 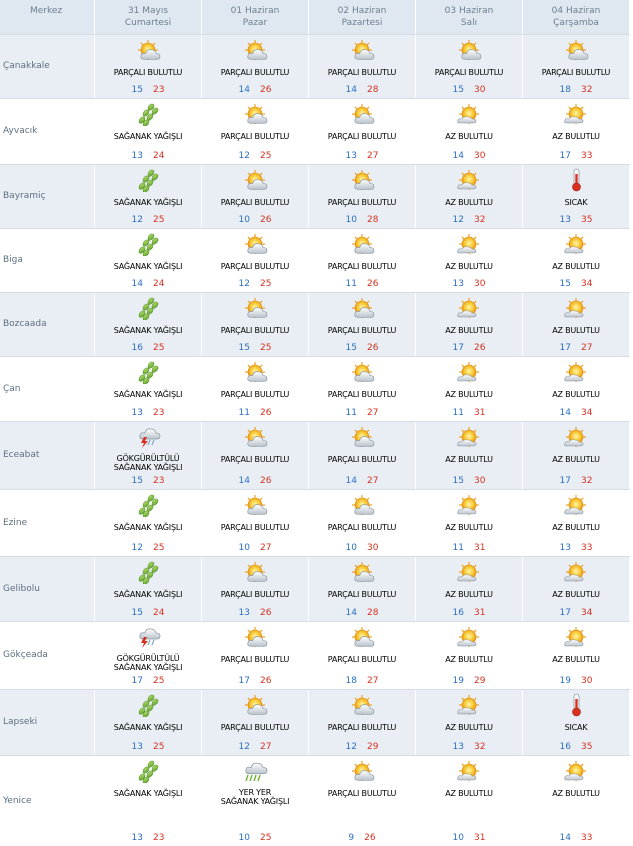 What do you see at coordinates (362, 838) in the screenshot?
I see `temperature-range: 9 26` at bounding box center [362, 838].